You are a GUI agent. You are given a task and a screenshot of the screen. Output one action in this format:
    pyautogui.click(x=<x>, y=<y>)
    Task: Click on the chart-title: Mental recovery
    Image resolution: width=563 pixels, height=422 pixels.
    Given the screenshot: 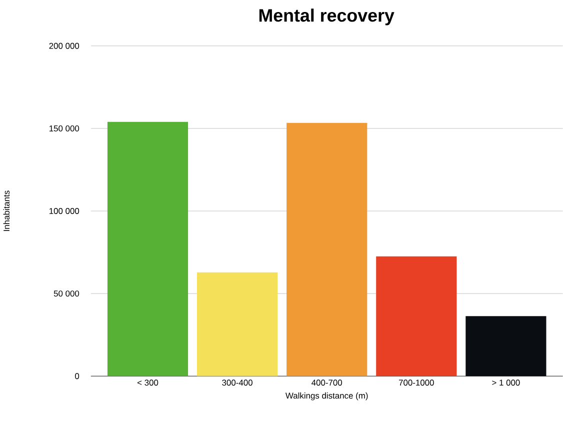 What is the action you would take?
    pyautogui.click(x=326, y=17)
    